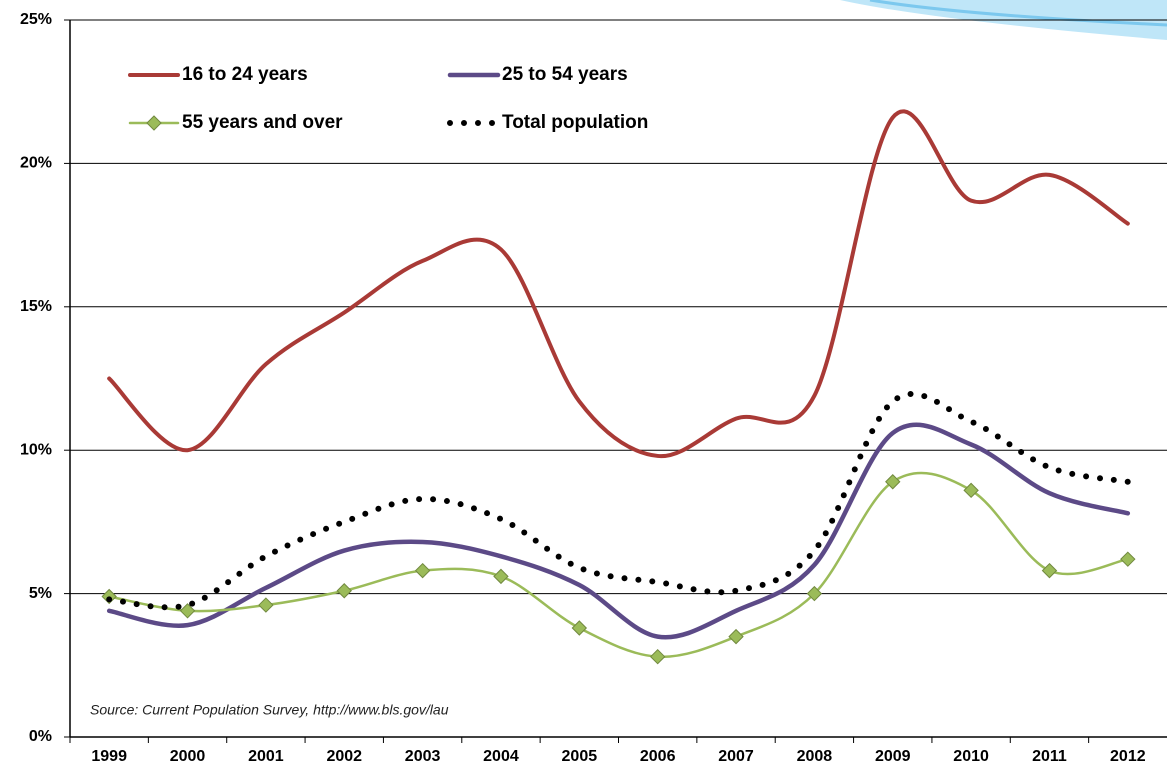 Image resolution: width=1167 pixels, height=772 pixels. Describe the element at coordinates (1018, 13) in the screenshot. I see `decoration` at that location.